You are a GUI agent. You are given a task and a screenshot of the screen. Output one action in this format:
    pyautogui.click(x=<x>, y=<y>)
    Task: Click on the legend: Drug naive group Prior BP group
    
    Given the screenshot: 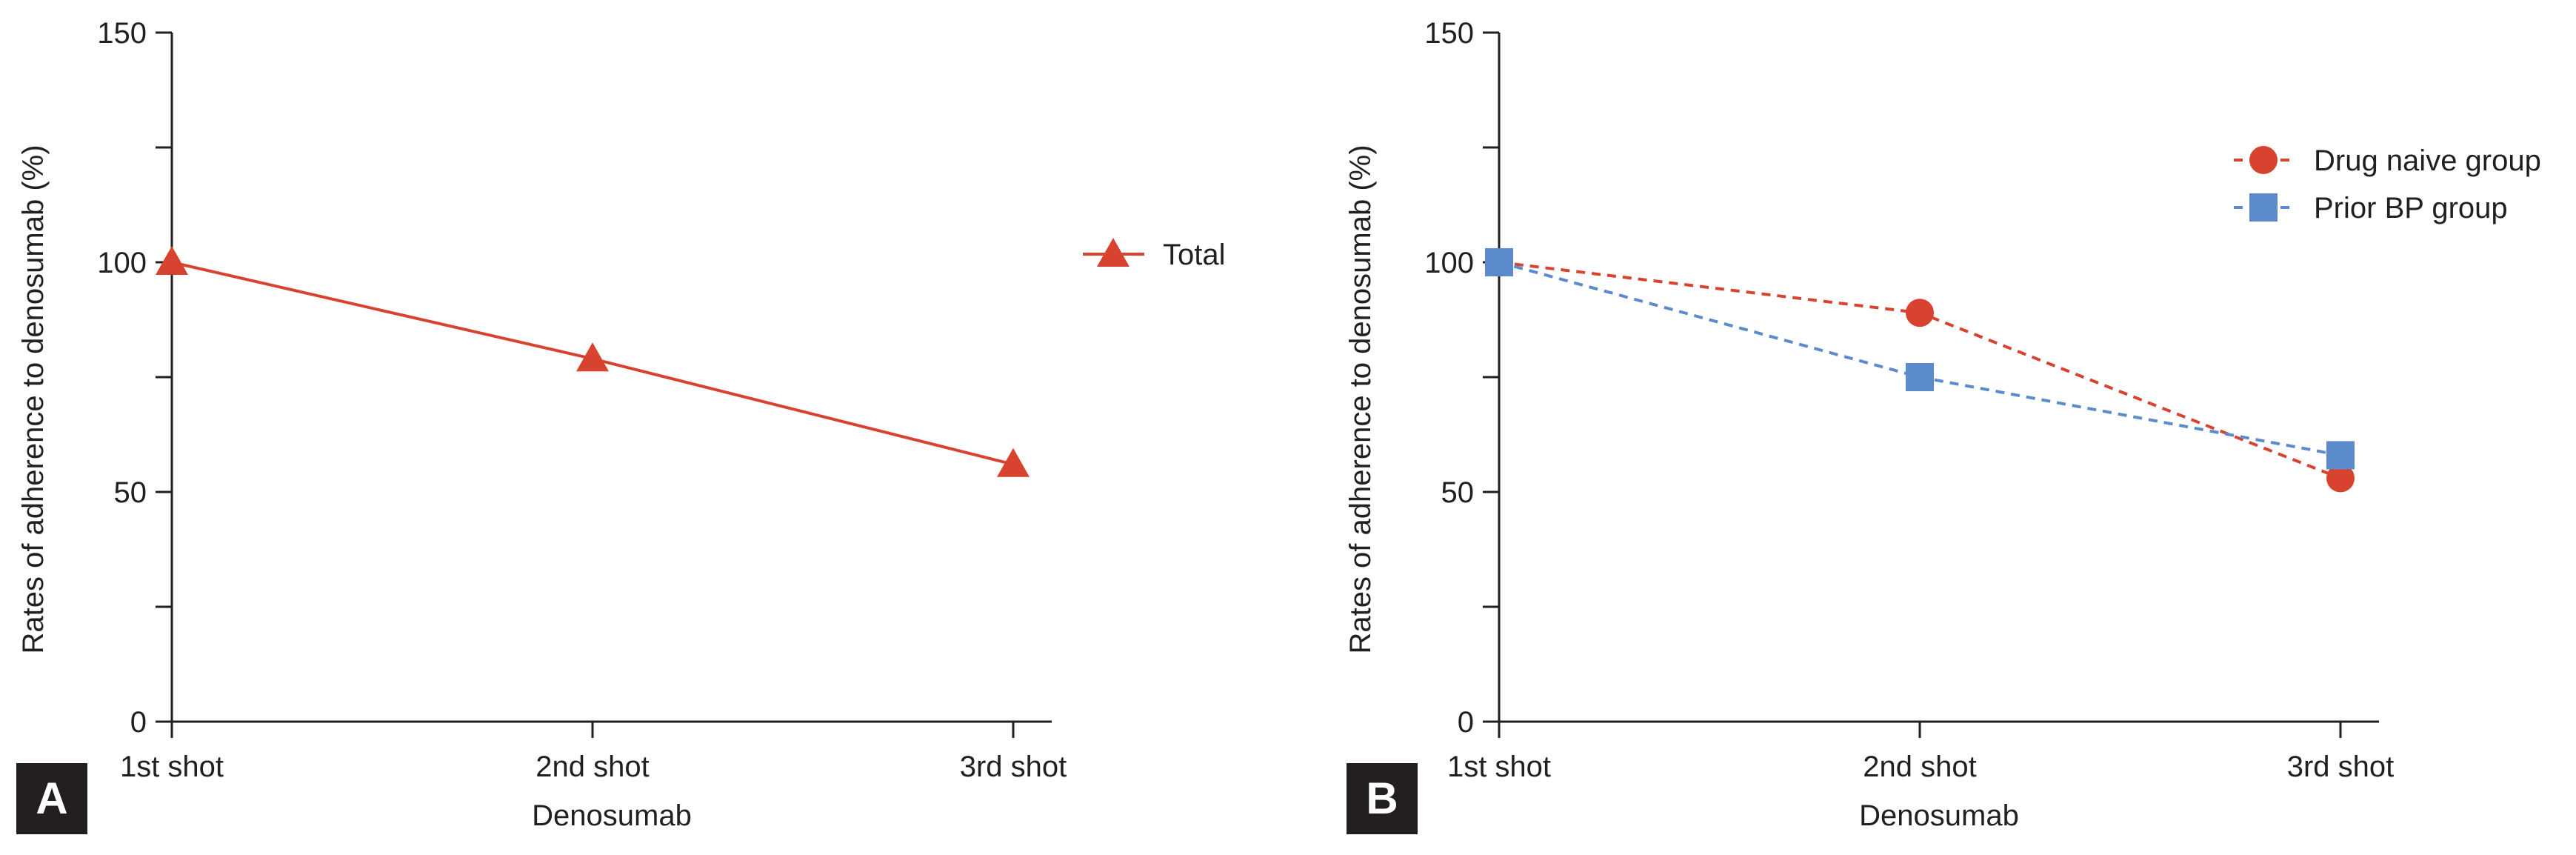 What is the action you would take?
    pyautogui.click(x=2387, y=184)
    